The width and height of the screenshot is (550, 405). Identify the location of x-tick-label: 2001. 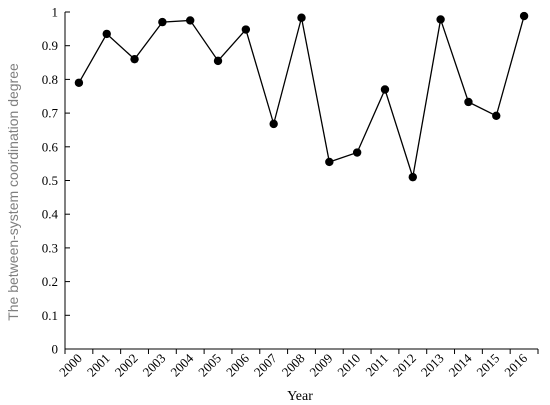
(98, 365).